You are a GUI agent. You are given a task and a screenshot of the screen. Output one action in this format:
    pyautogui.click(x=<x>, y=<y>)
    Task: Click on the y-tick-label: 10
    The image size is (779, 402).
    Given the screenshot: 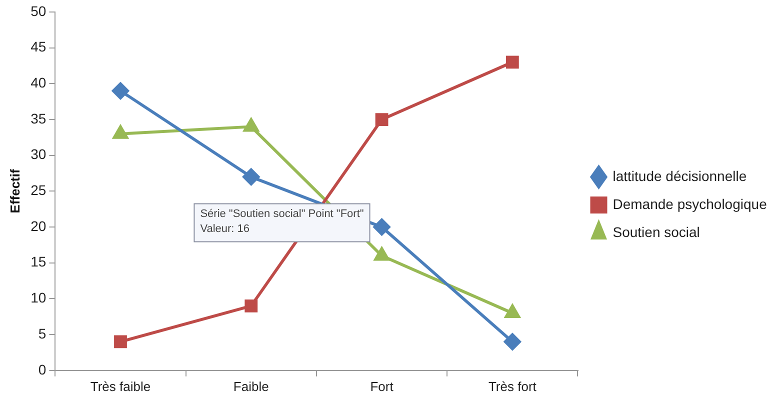 What is the action you would take?
    pyautogui.click(x=38, y=298)
    